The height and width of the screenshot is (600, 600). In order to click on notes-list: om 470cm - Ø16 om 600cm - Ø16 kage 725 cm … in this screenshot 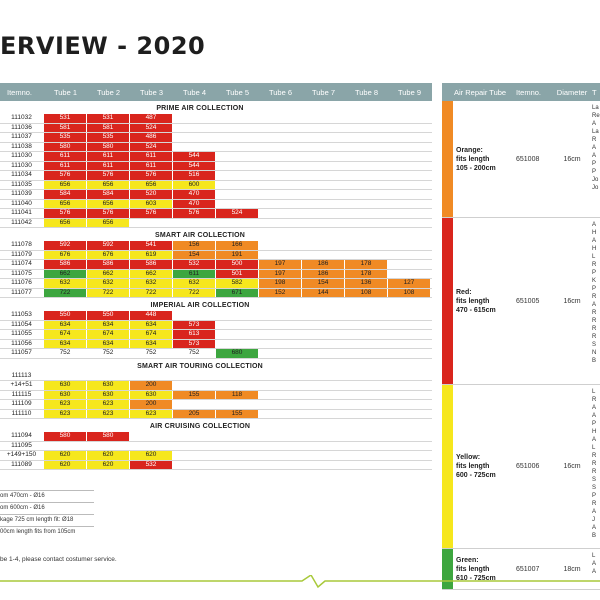, I will do `click(47, 514)`.